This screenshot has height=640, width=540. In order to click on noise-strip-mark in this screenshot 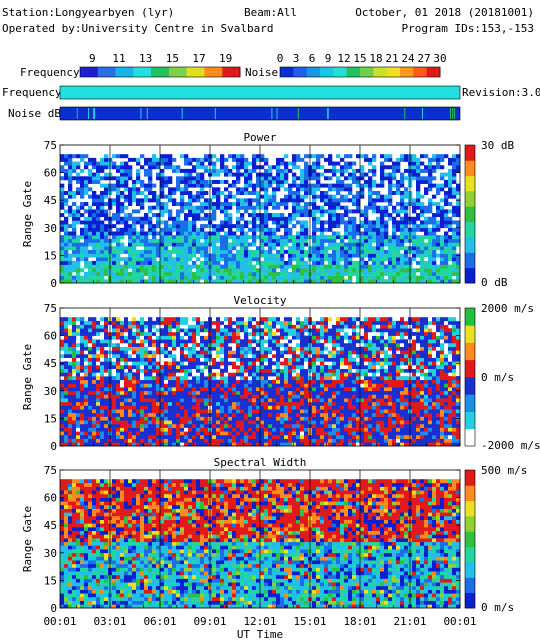, I will do `click(182, 113)`.